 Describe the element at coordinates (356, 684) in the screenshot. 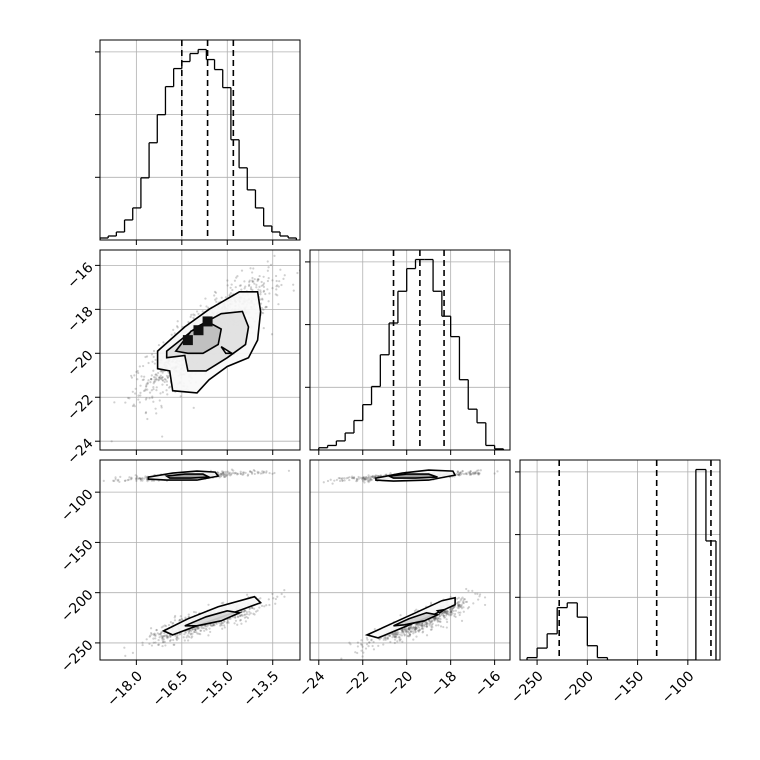

I see `x-tick-label-p1-1: −22` at that location.